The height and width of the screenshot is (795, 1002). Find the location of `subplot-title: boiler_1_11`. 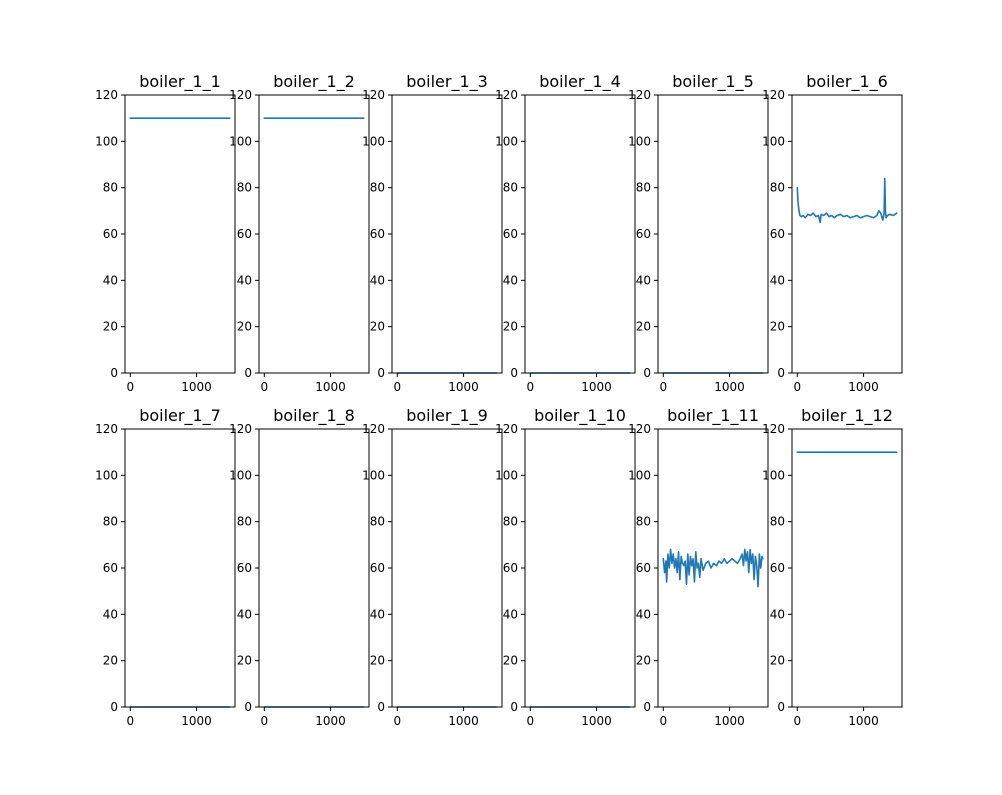

subplot-title: boiler_1_11 is located at coordinates (713, 416).